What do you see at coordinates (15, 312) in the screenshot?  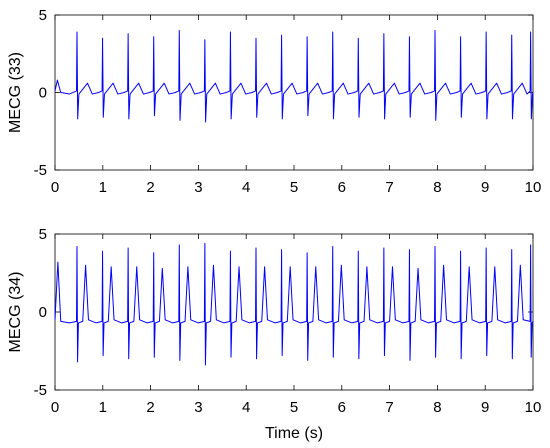 I see `y-axis-label: MECG (34)` at bounding box center [15, 312].